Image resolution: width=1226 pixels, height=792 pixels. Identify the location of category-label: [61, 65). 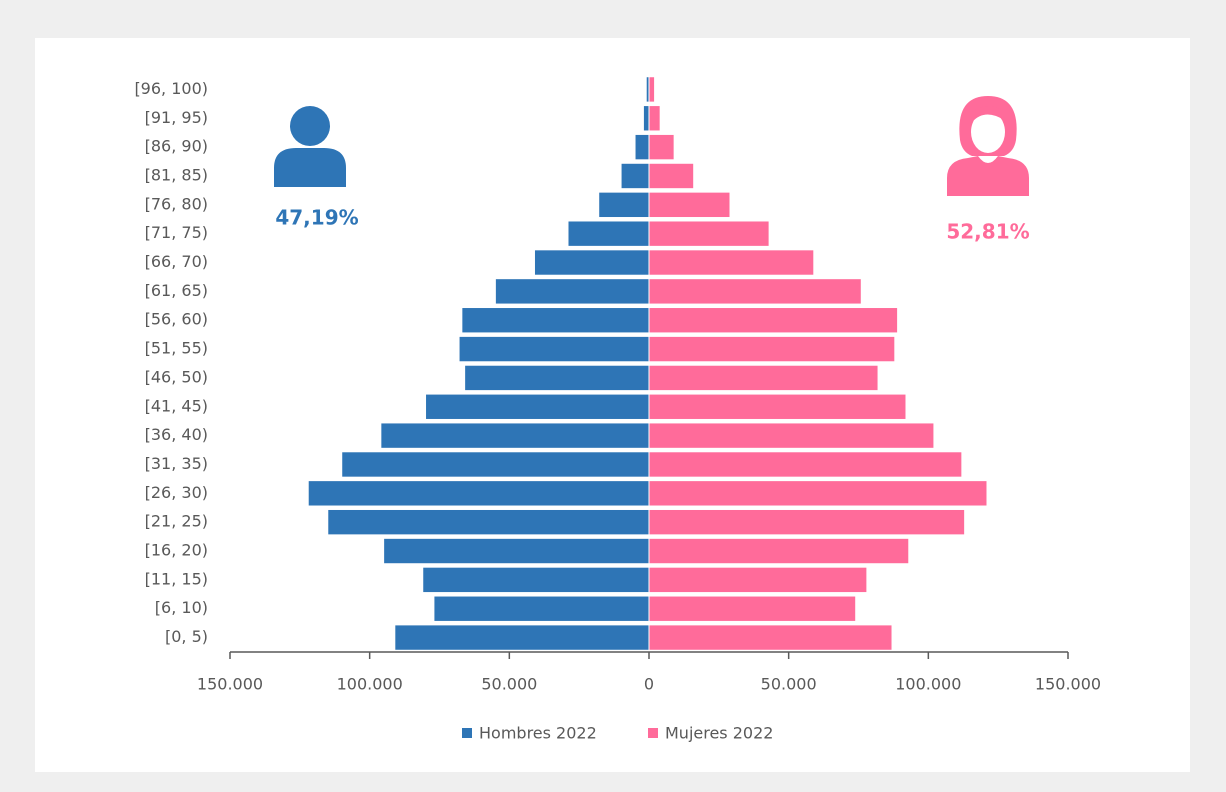
(176, 290).